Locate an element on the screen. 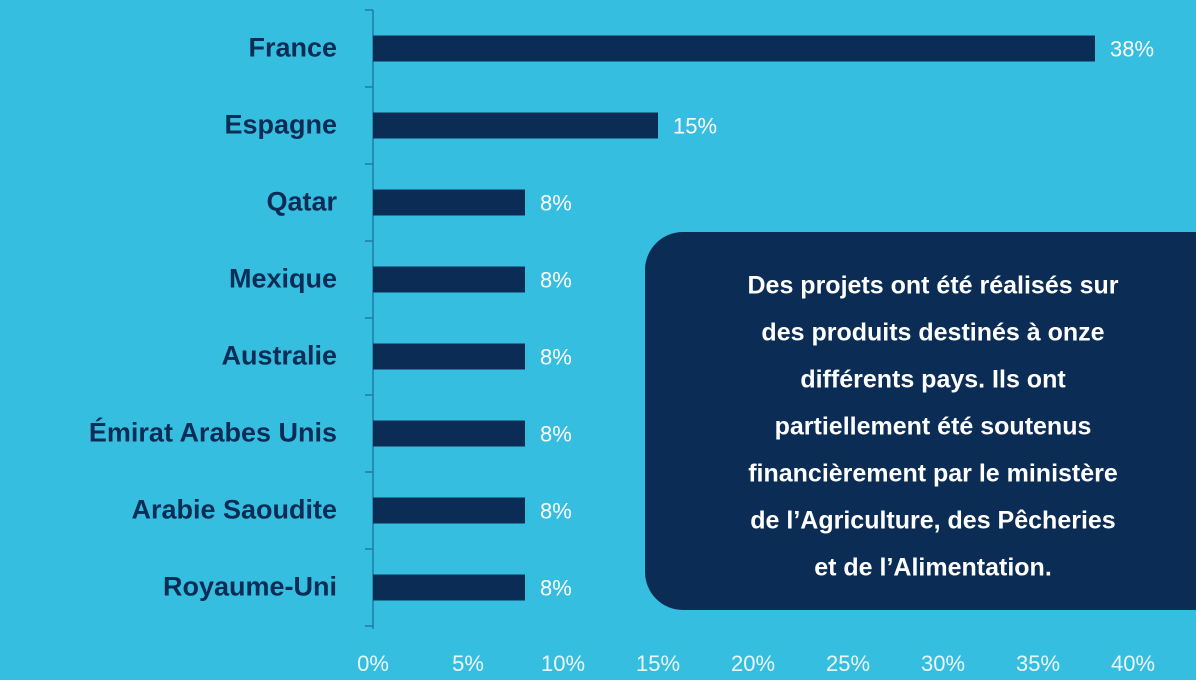 Image resolution: width=1196 pixels, height=680 pixels. category-label: Espagne is located at coordinates (280, 125).